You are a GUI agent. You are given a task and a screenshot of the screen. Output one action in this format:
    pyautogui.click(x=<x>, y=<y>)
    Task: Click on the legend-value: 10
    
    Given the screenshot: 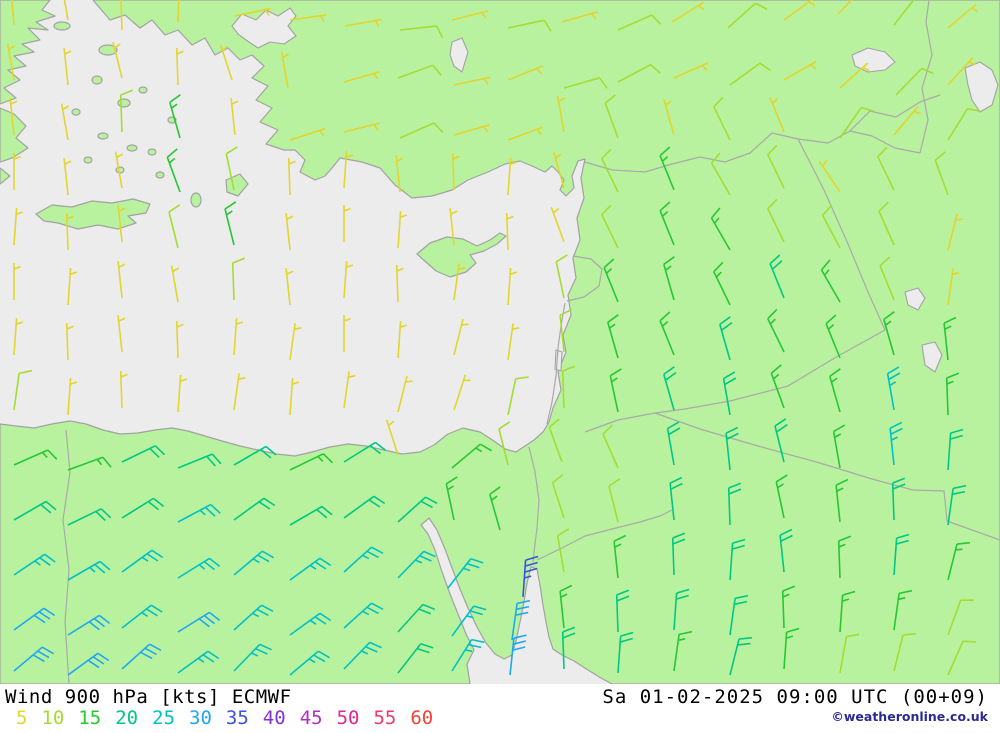 What is the action you would take?
    pyautogui.click(x=53, y=718)
    